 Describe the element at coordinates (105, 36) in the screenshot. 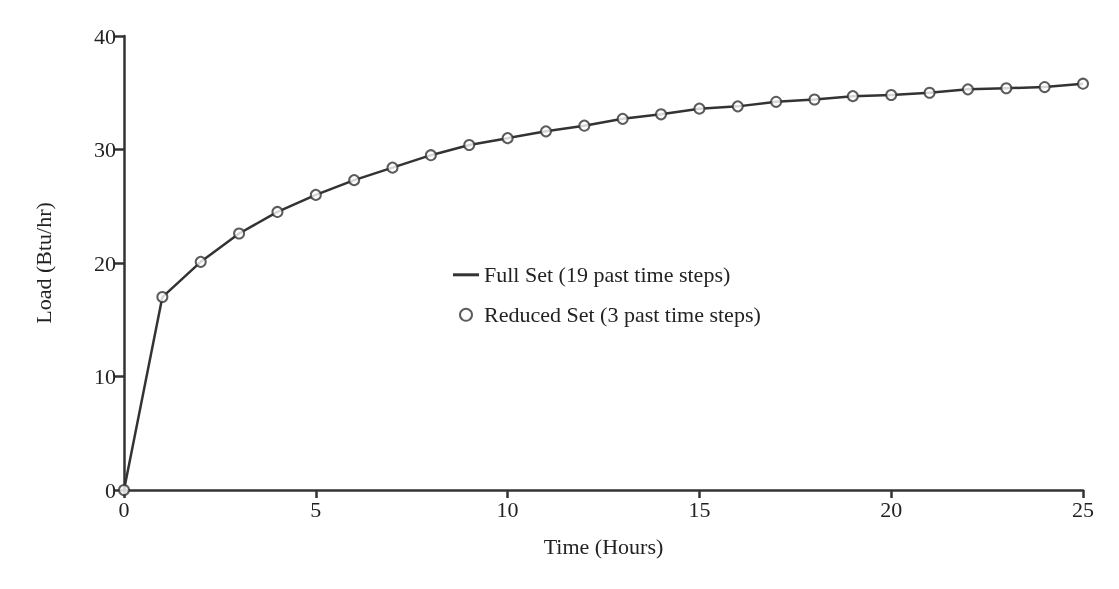

I see `y-tick-label: 40` at that location.